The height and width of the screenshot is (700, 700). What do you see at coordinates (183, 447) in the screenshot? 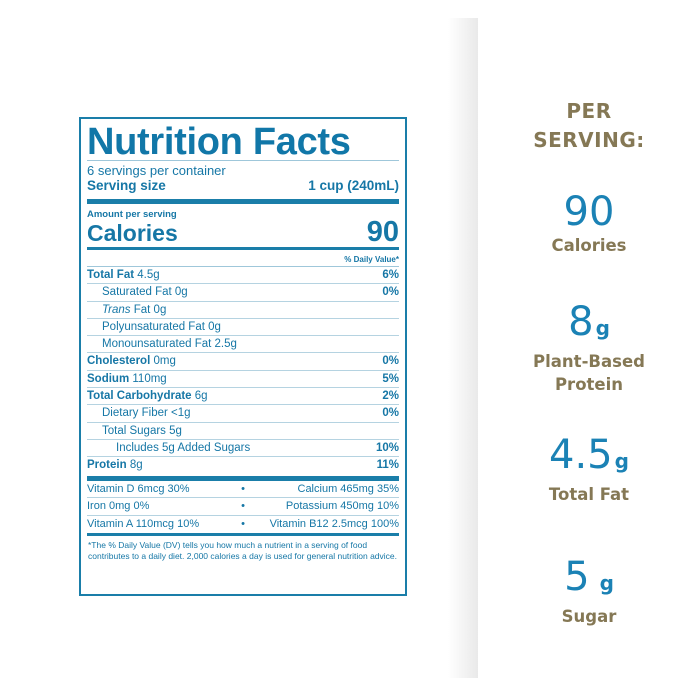
I see `nutrient-name: Includes 5g Added Sugars` at bounding box center [183, 447].